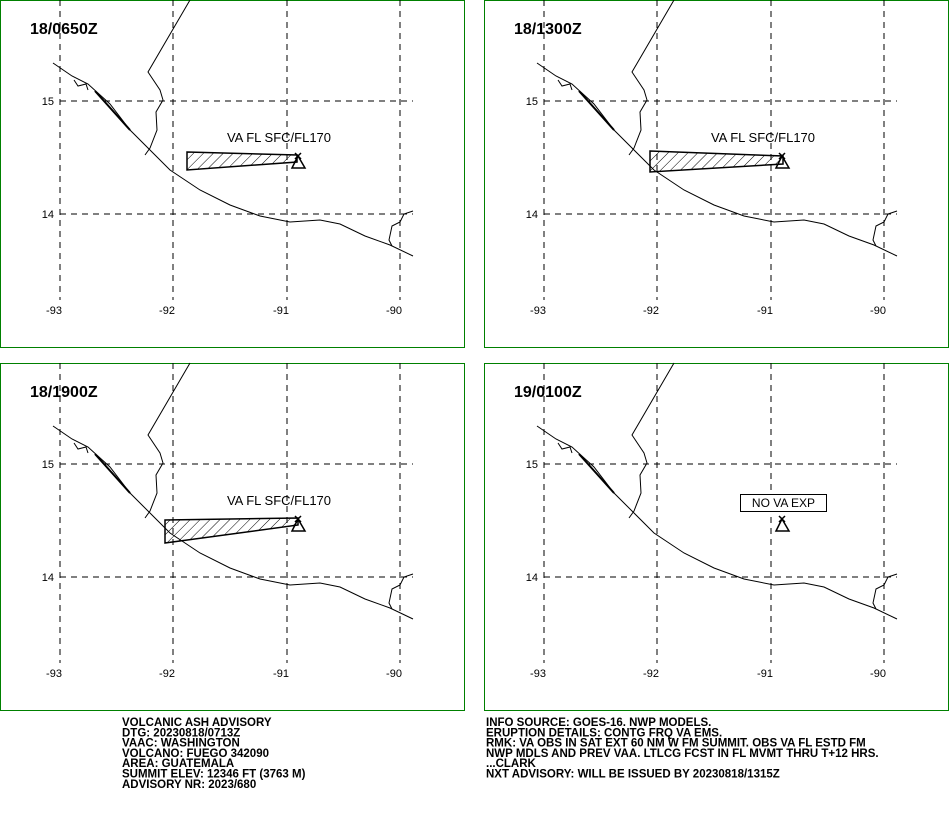 The image size is (950, 817). What do you see at coordinates (548, 392) in the screenshot?
I see `valid-time: 19/0100Z` at bounding box center [548, 392].